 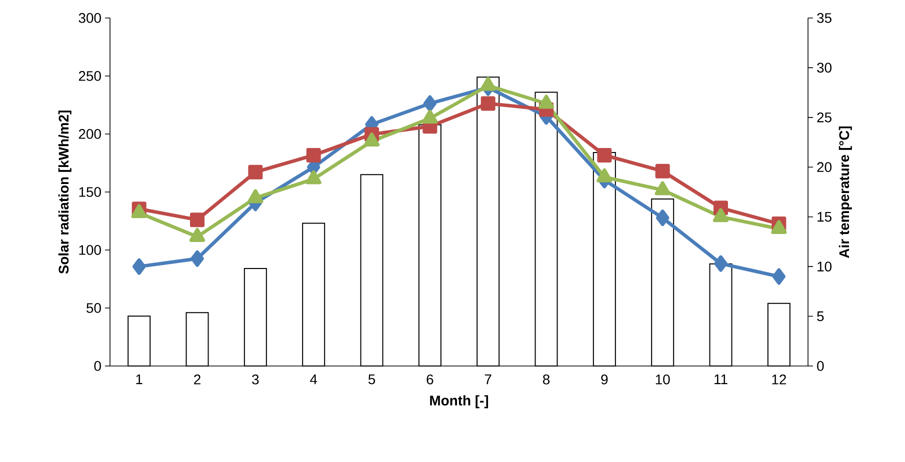 I want to click on x-tick-label: 5, so click(x=372, y=379).